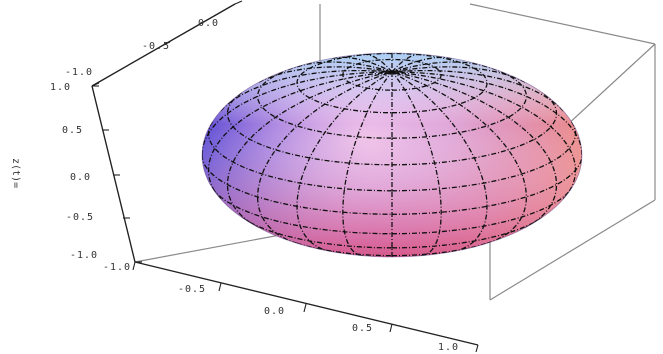 This screenshot has width=663, height=354. I want to click on x-tick-label: -1.0, so click(117, 267).